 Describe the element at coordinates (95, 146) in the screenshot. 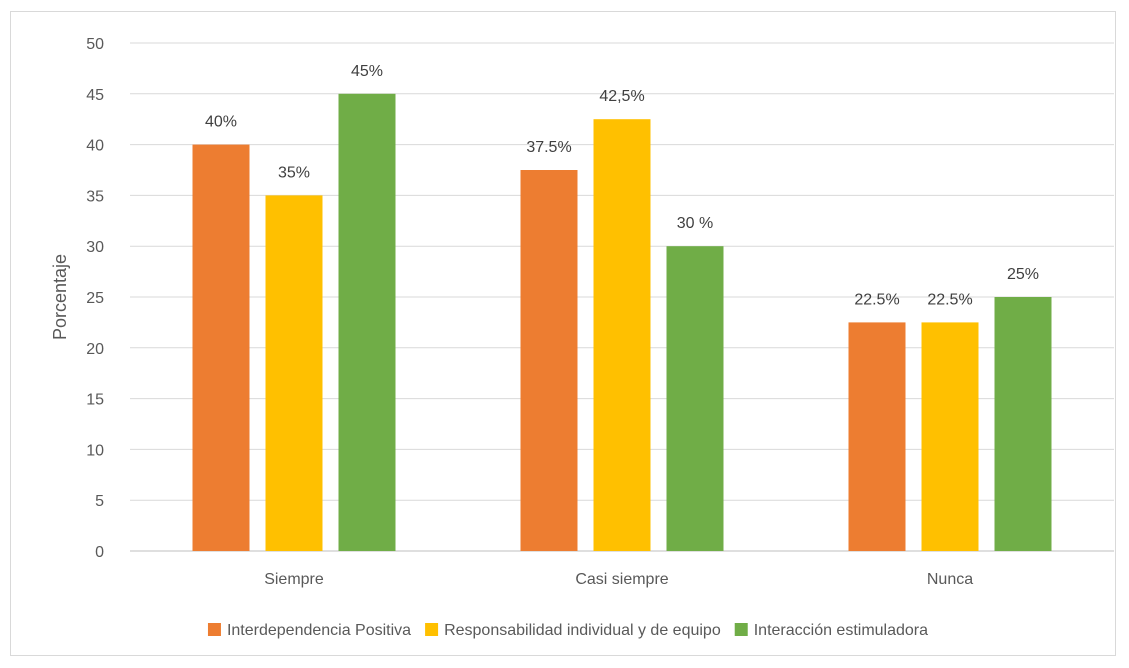

I see `y-tick-label: 40` at that location.